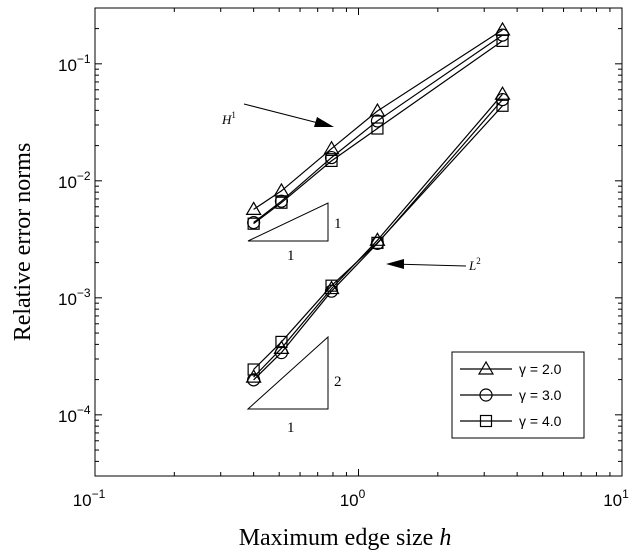 Image resolution: width=634 pixels, height=555 pixels. I want to click on legend-label: γ = 3.0, so click(540, 395).